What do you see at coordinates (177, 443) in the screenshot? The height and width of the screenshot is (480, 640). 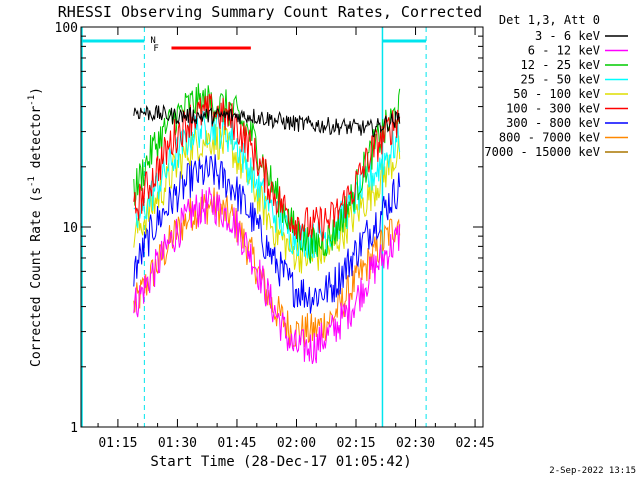 I see `x-tick-label: 01:30` at bounding box center [177, 443].